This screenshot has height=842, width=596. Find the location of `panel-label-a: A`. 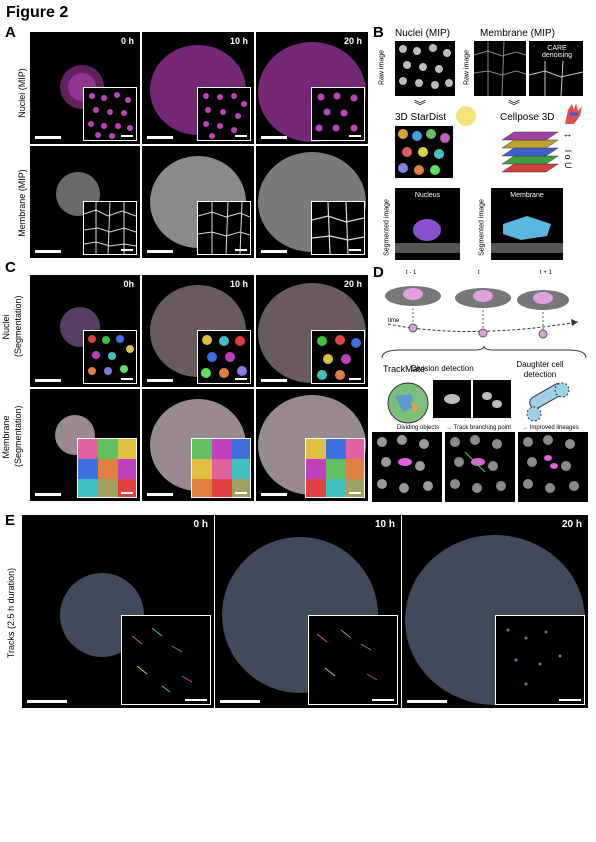

panel-label-a: A is located at coordinates (10, 32).